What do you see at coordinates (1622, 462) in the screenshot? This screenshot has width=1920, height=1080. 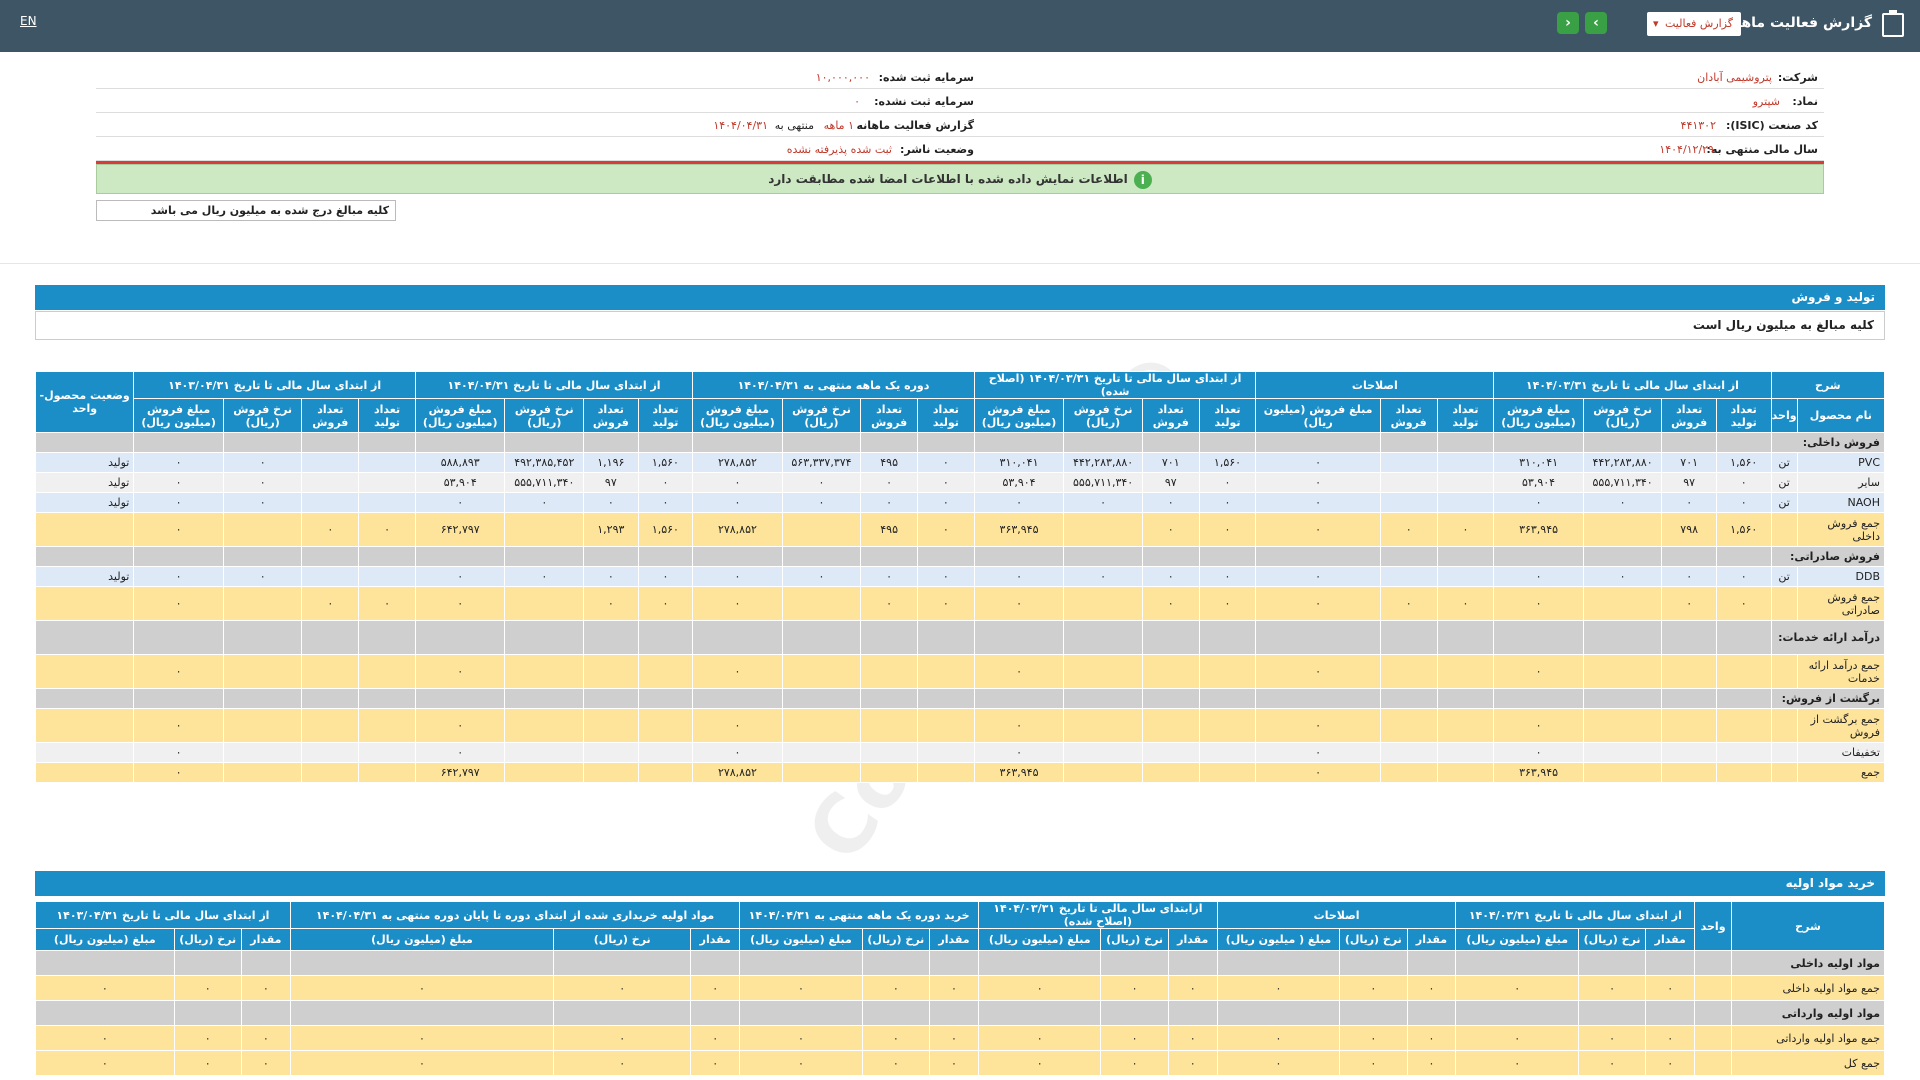 I see `table-cell: ۴۴۲,۲۸۳,۸۸۰` at bounding box center [1622, 462].